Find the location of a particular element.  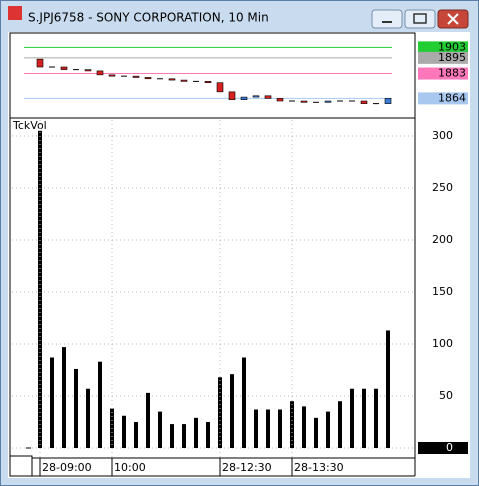

maximize-icon is located at coordinates (420, 18).